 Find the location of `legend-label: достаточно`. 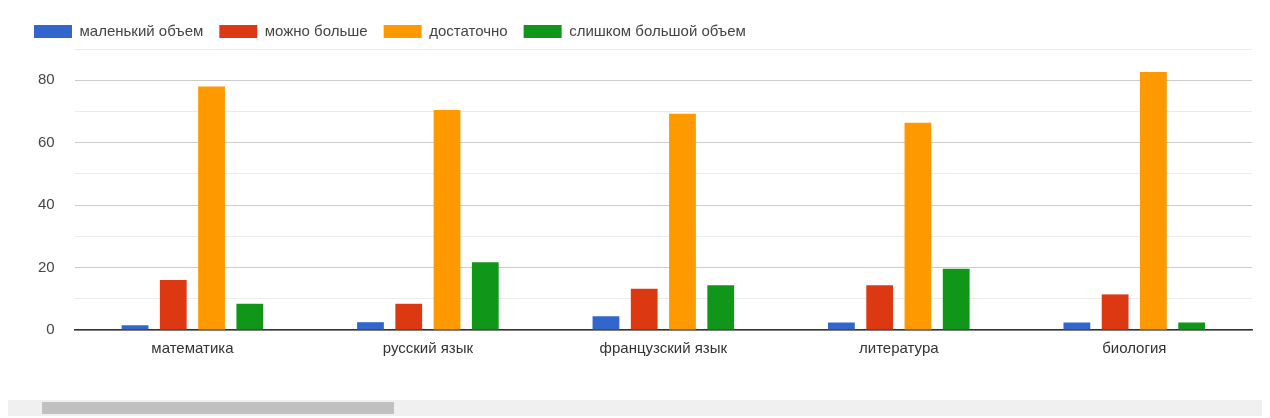

legend-label: достаточно is located at coordinates (468, 30).